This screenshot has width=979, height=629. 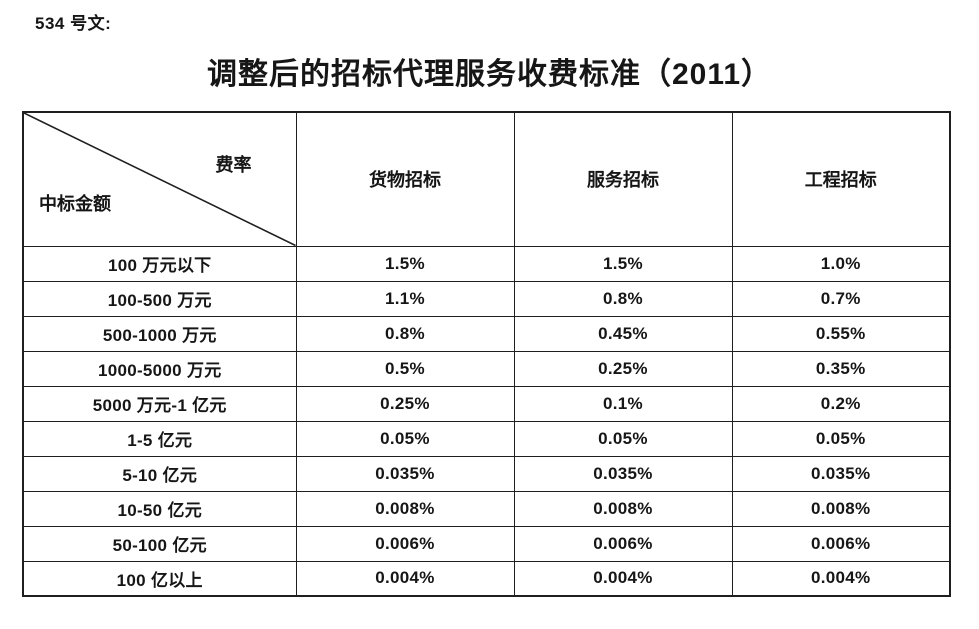 What do you see at coordinates (841, 333) in the screenshot?
I see `rate-cell: 0.55%` at bounding box center [841, 333].